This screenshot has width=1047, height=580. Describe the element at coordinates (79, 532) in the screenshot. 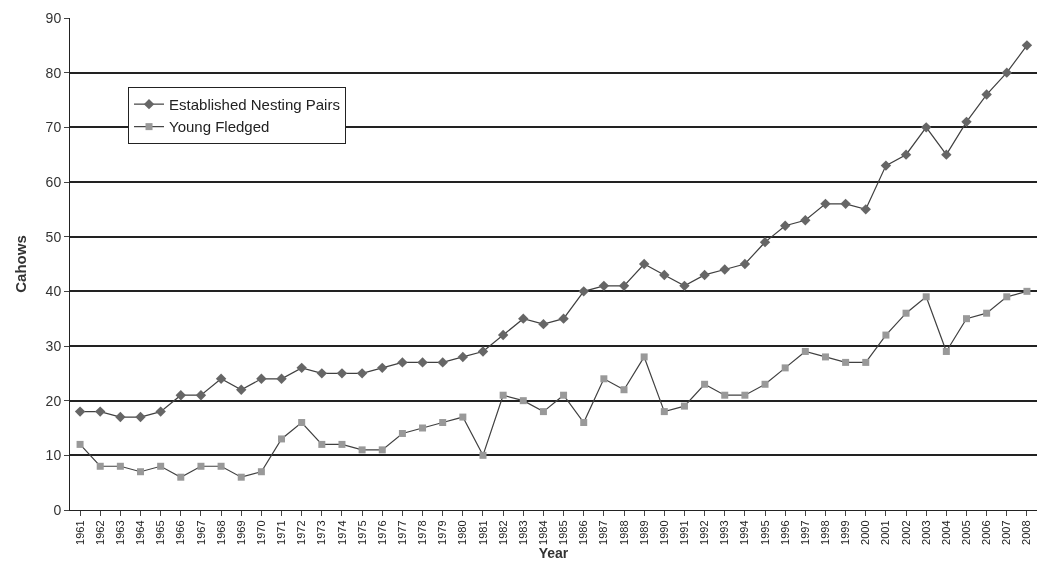

I see `x-tick-label: 1961` at that location.